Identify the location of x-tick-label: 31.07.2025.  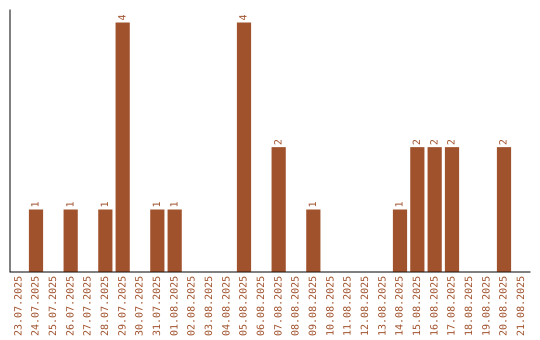
(157, 306).